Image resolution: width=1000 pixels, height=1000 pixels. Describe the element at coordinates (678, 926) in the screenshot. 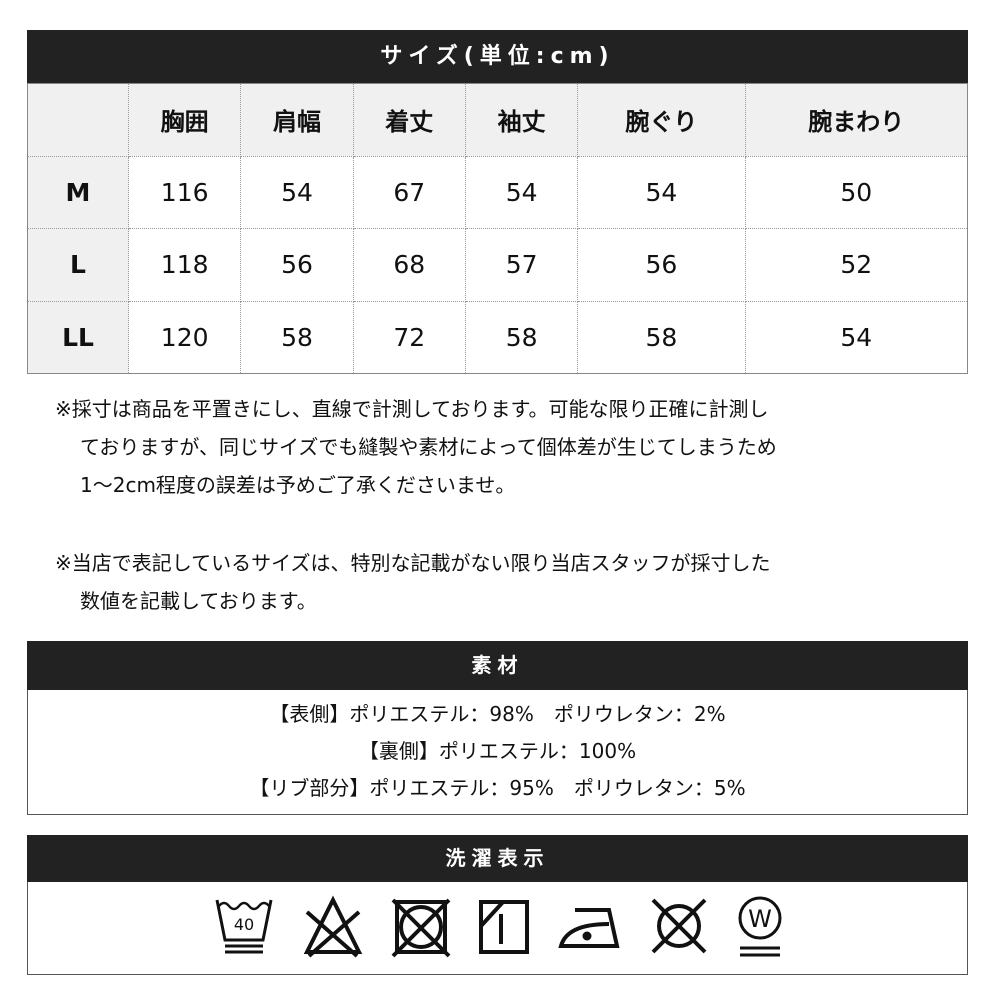

I see `no-dry-clean-icon` at that location.